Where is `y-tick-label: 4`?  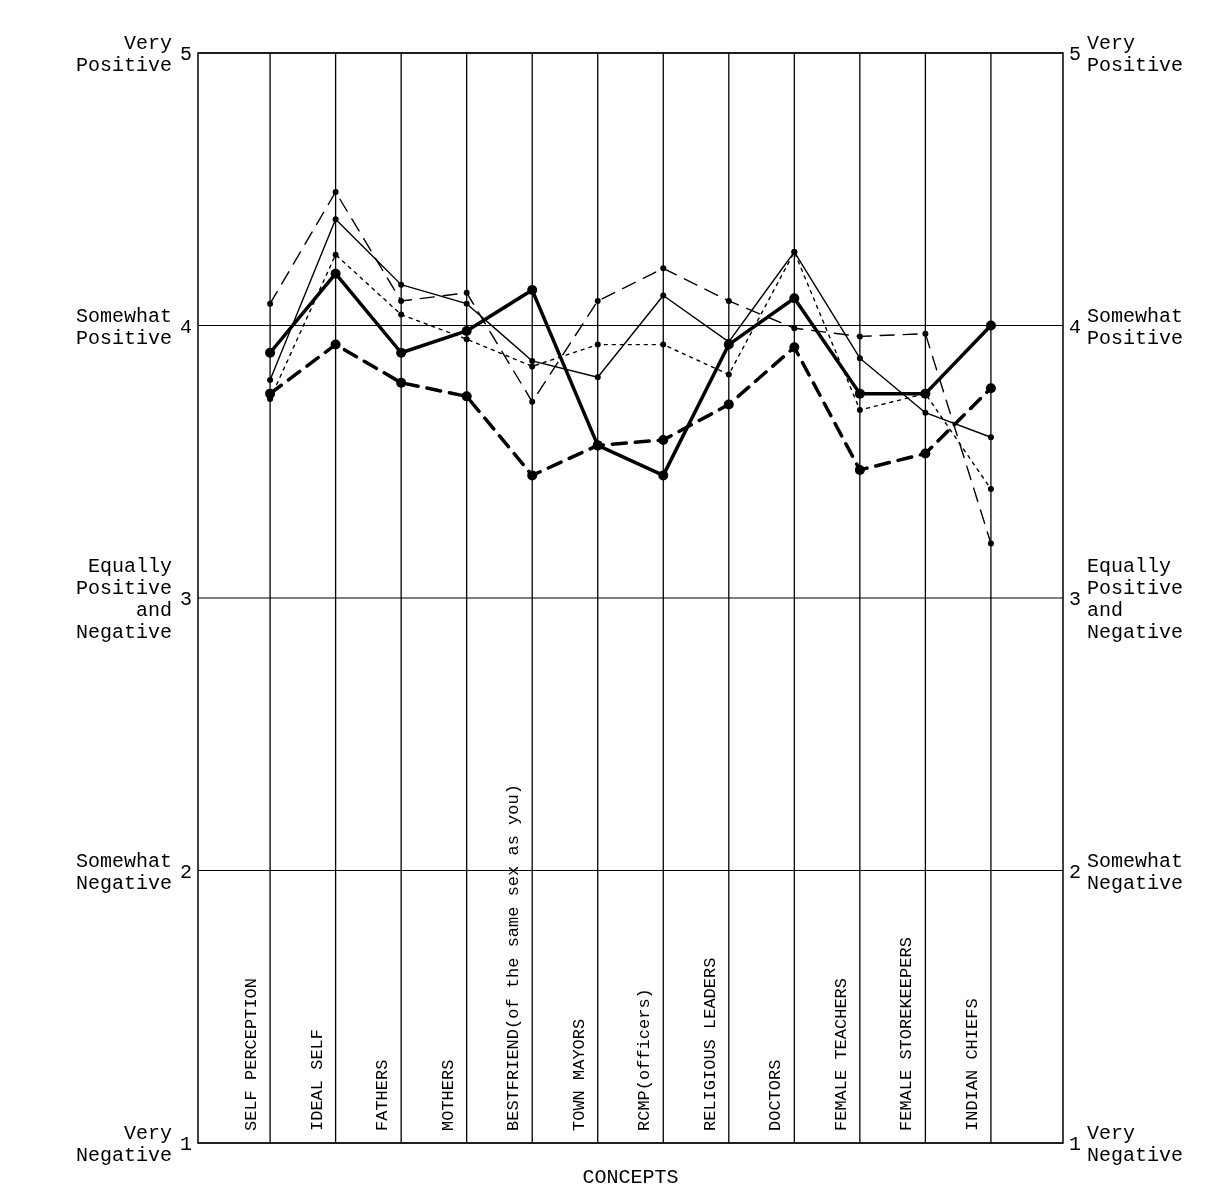
y-tick-label: 4 is located at coordinates (185, 327).